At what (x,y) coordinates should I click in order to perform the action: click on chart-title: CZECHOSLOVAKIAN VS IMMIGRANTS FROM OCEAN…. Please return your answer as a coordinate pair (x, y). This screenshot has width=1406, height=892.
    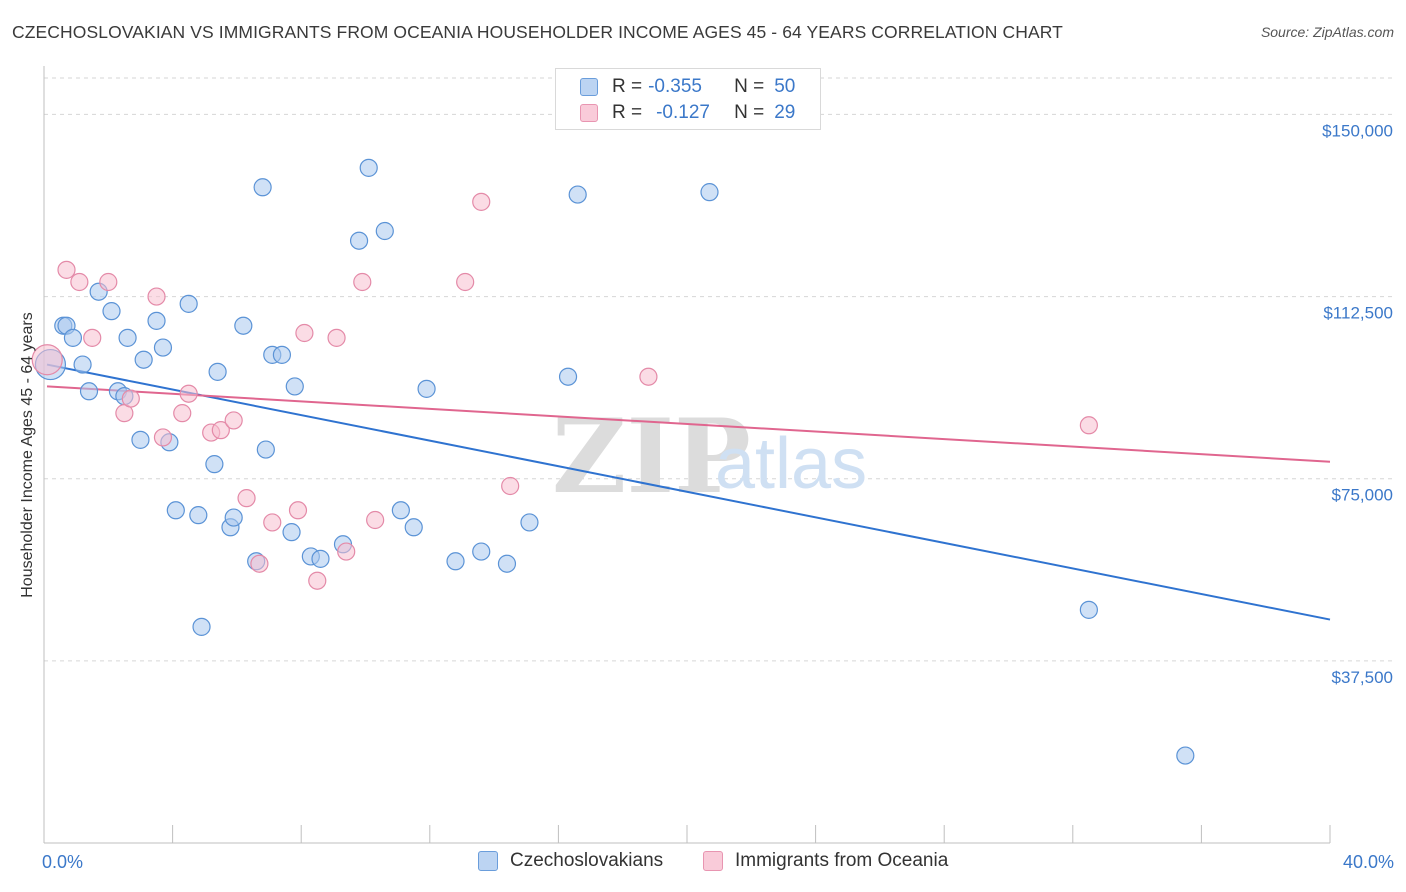
    Looking at the image, I should click on (537, 32).